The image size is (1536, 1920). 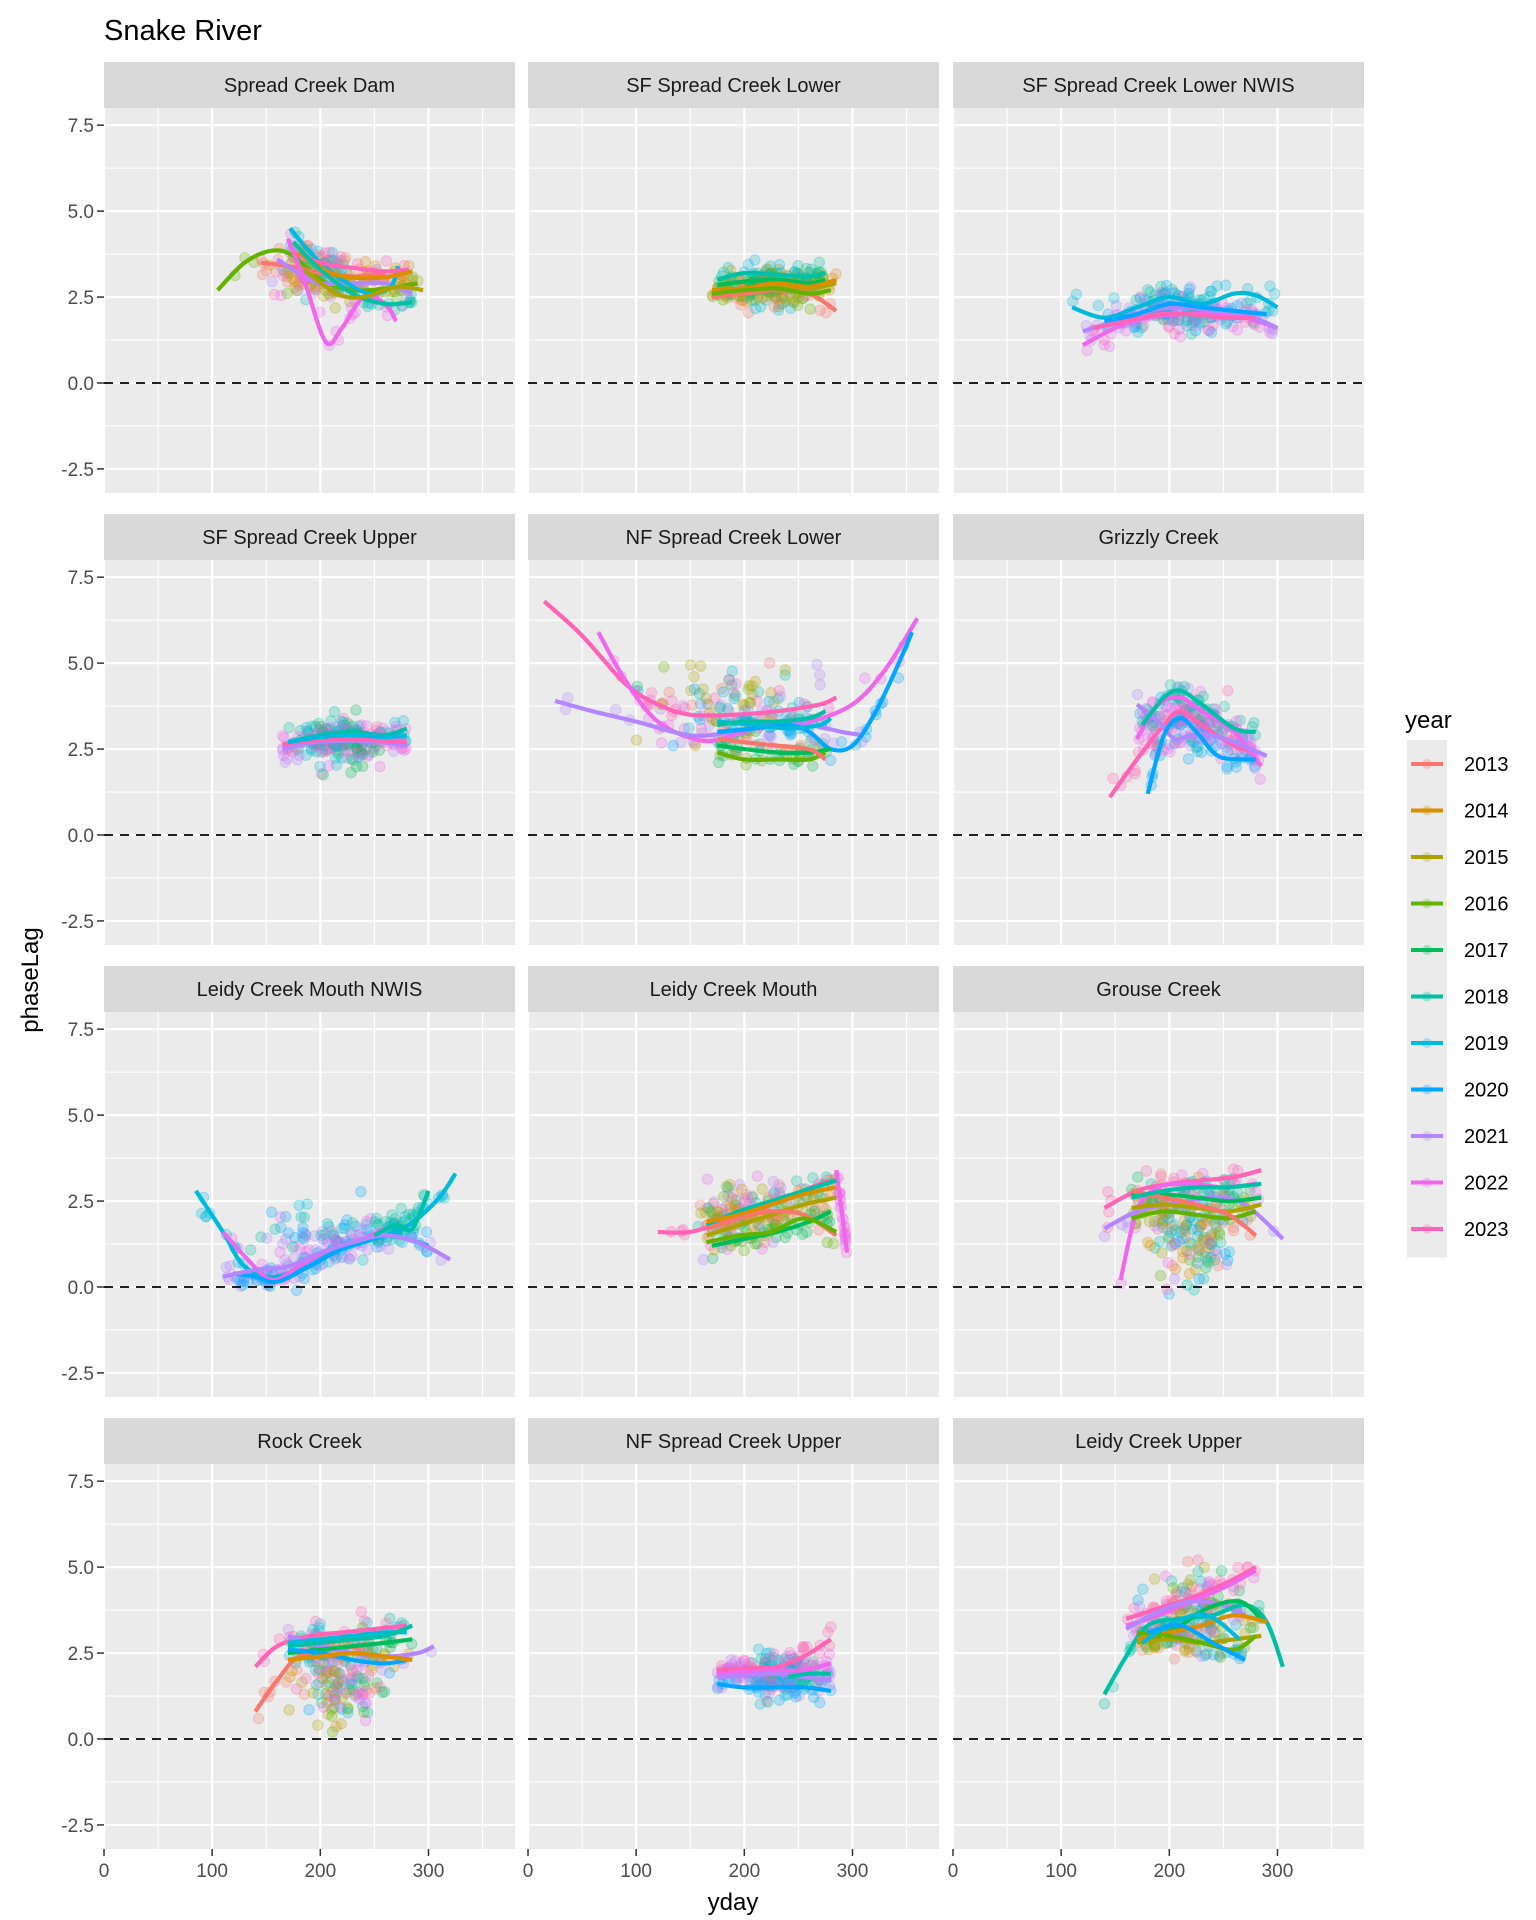 I want to click on facet-panel: Grizzly Creek, so click(x=1157, y=729).